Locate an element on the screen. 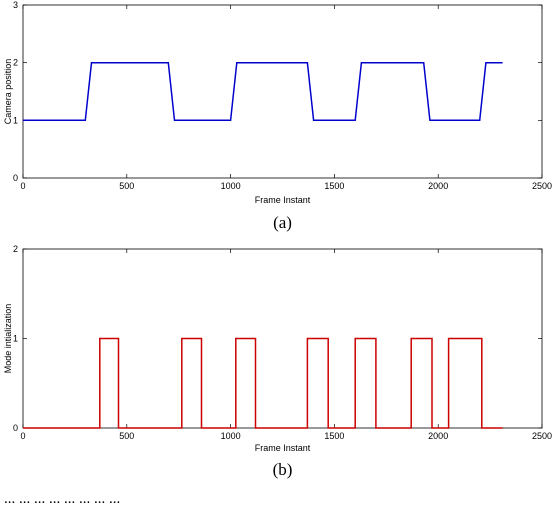 This screenshot has height=508, width=558. x-axis-label-2: Frame Instant is located at coordinates (283, 448).